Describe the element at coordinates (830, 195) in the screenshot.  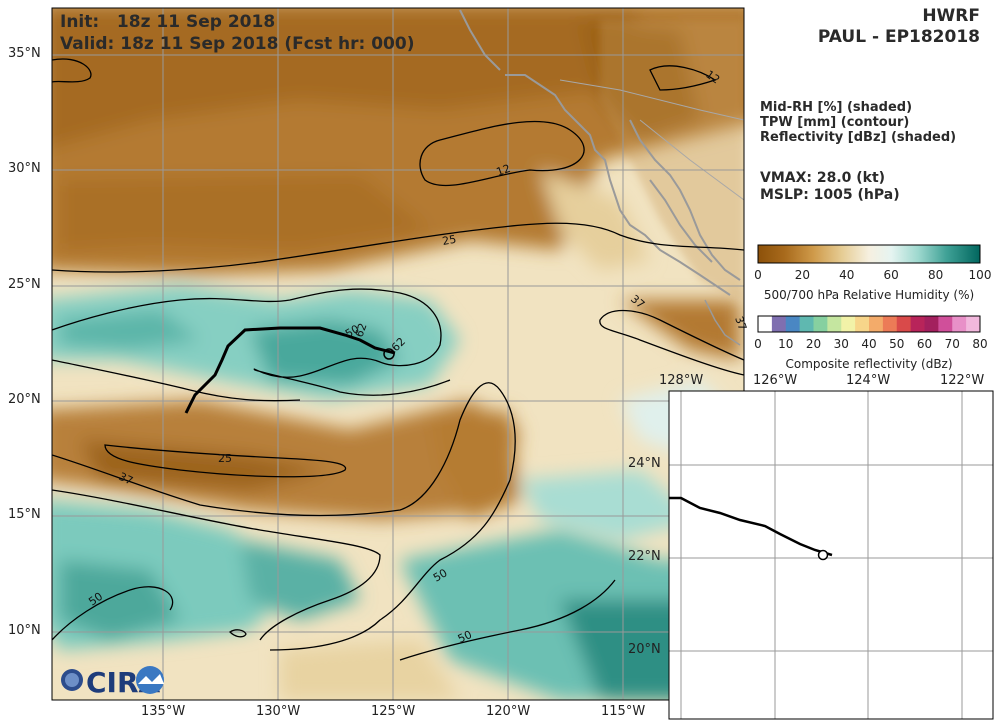
I see `mslp: MSLP: 1005 (hPa)` at that location.